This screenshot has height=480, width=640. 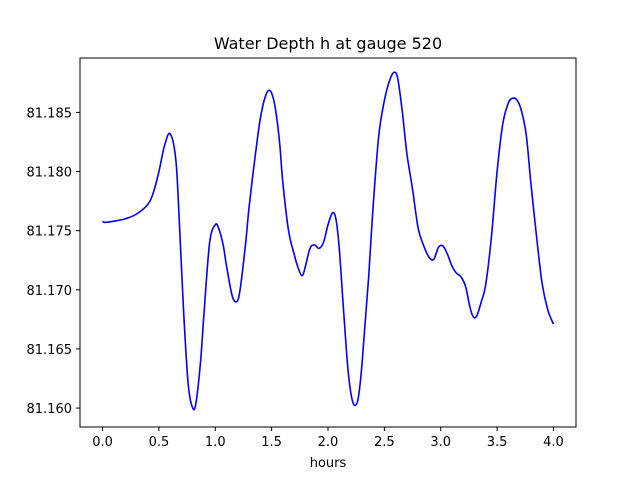 What do you see at coordinates (553, 442) in the screenshot?
I see `x-tick-label: 4.0` at bounding box center [553, 442].